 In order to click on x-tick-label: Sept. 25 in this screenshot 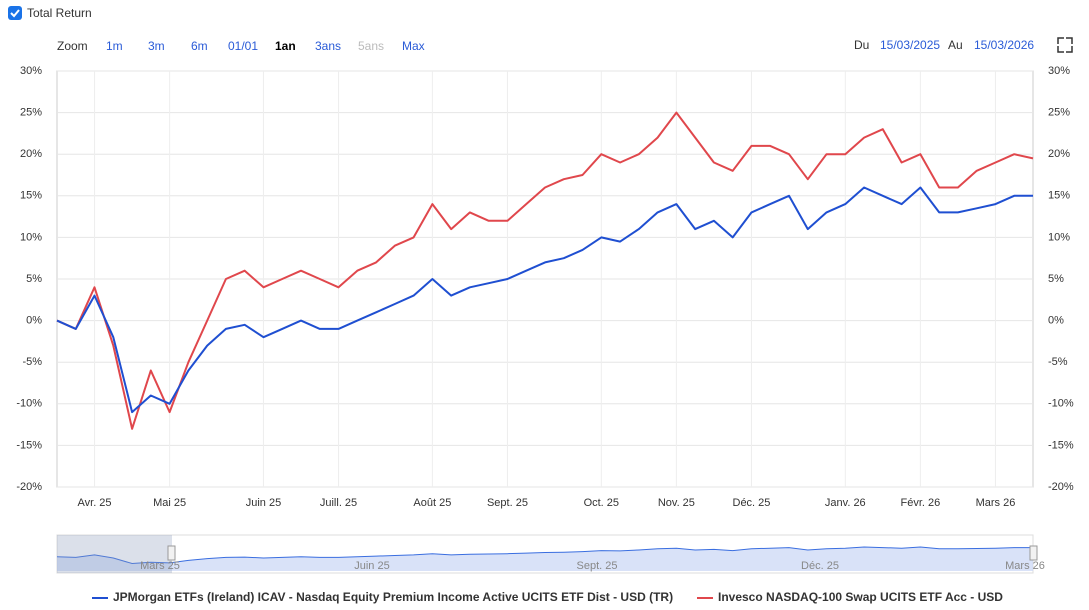, I will do `click(507, 503)`.